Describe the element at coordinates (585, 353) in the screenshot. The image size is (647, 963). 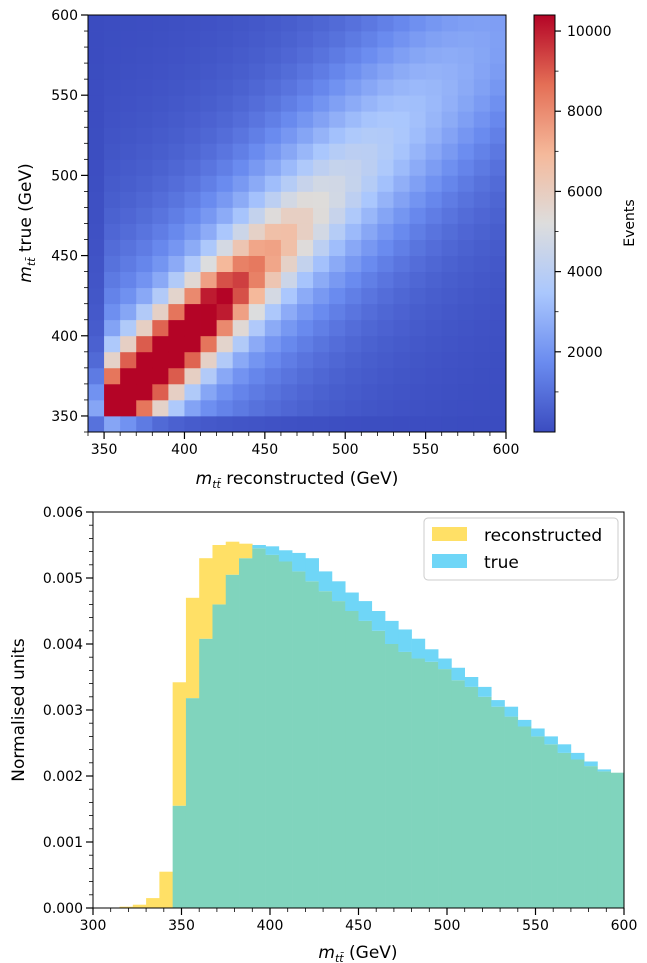
I see `colorbar-tick-label: 2000` at that location.